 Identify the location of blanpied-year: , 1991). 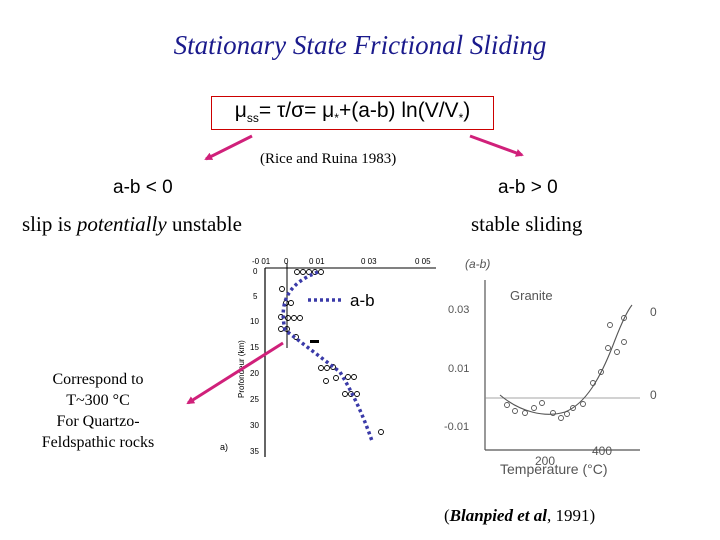
(571, 515).